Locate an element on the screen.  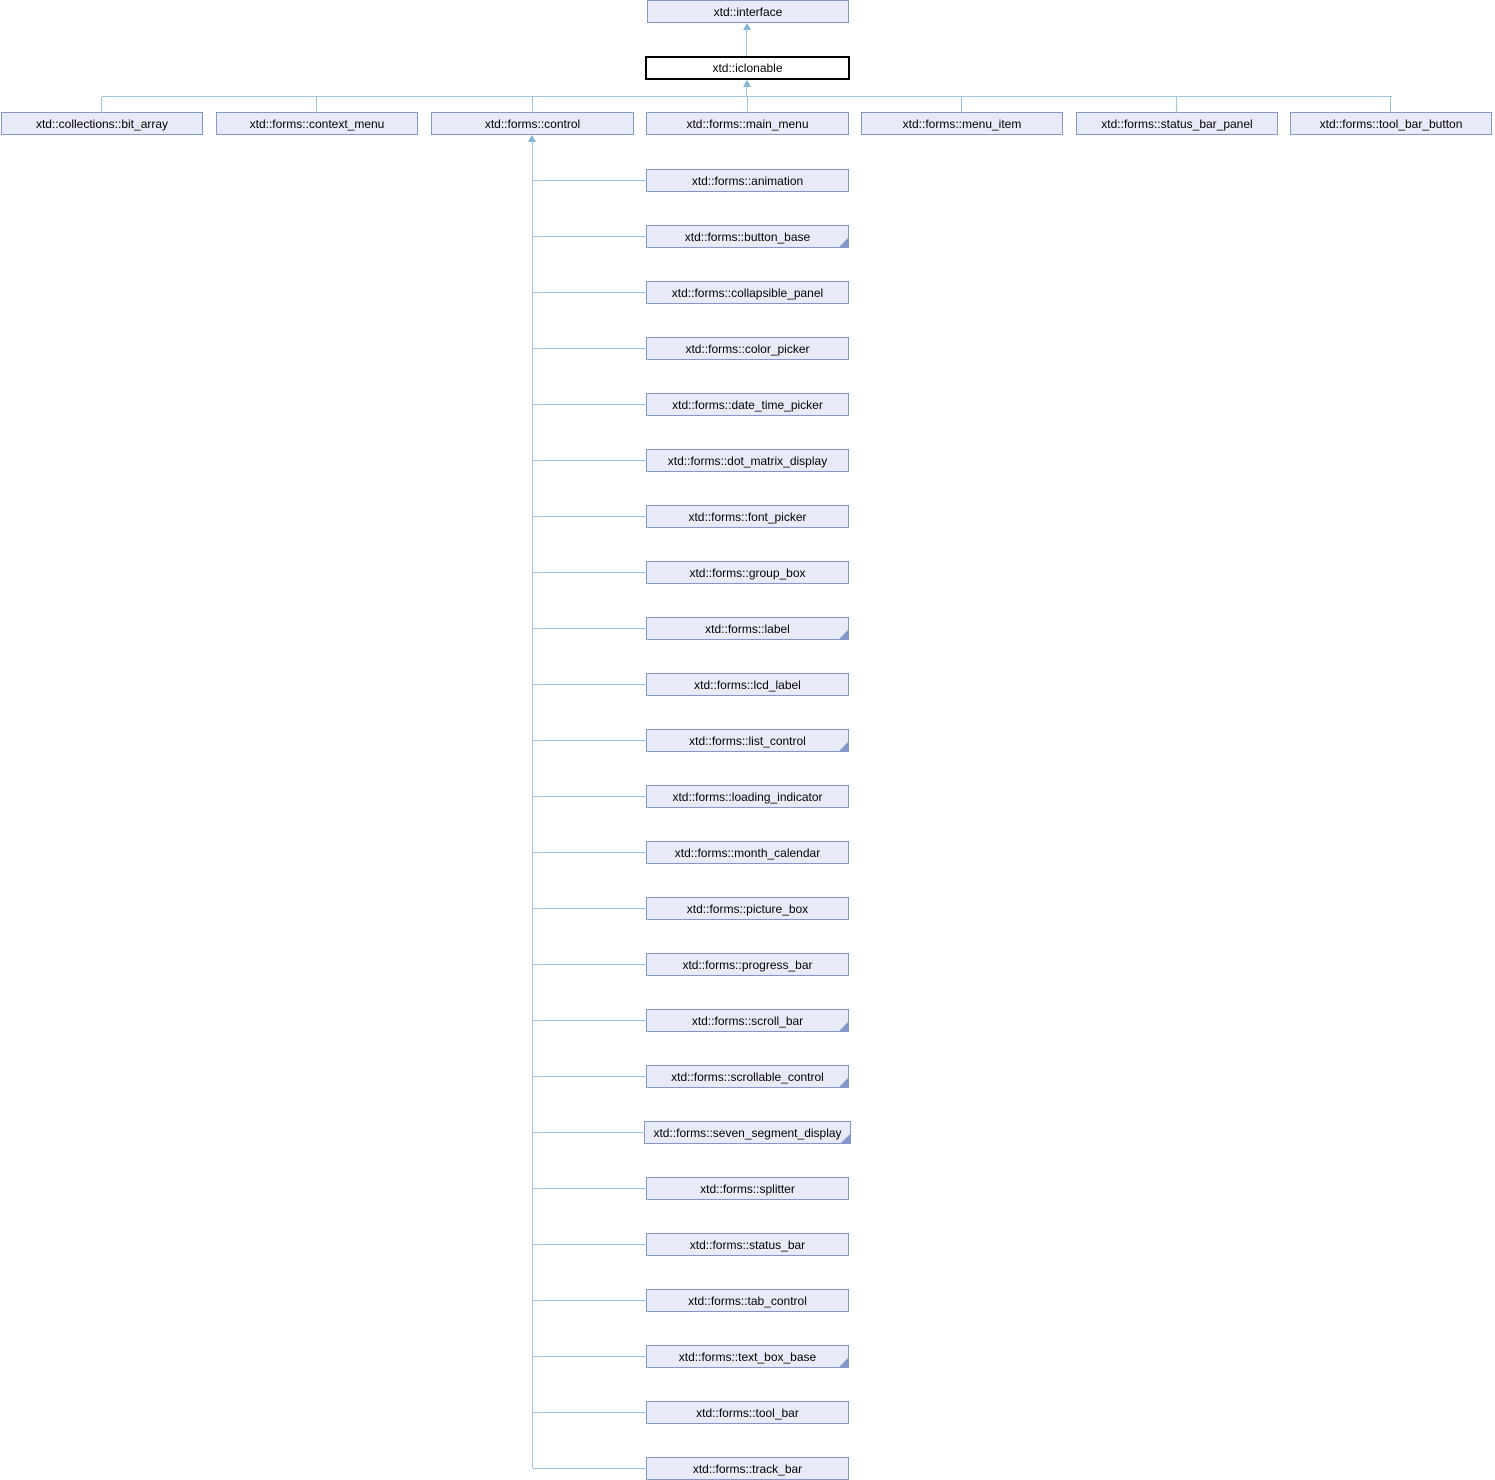
node-xtd-forms-date-time-picker: xtd::forms::date_time_picker is located at coordinates (691, 404).